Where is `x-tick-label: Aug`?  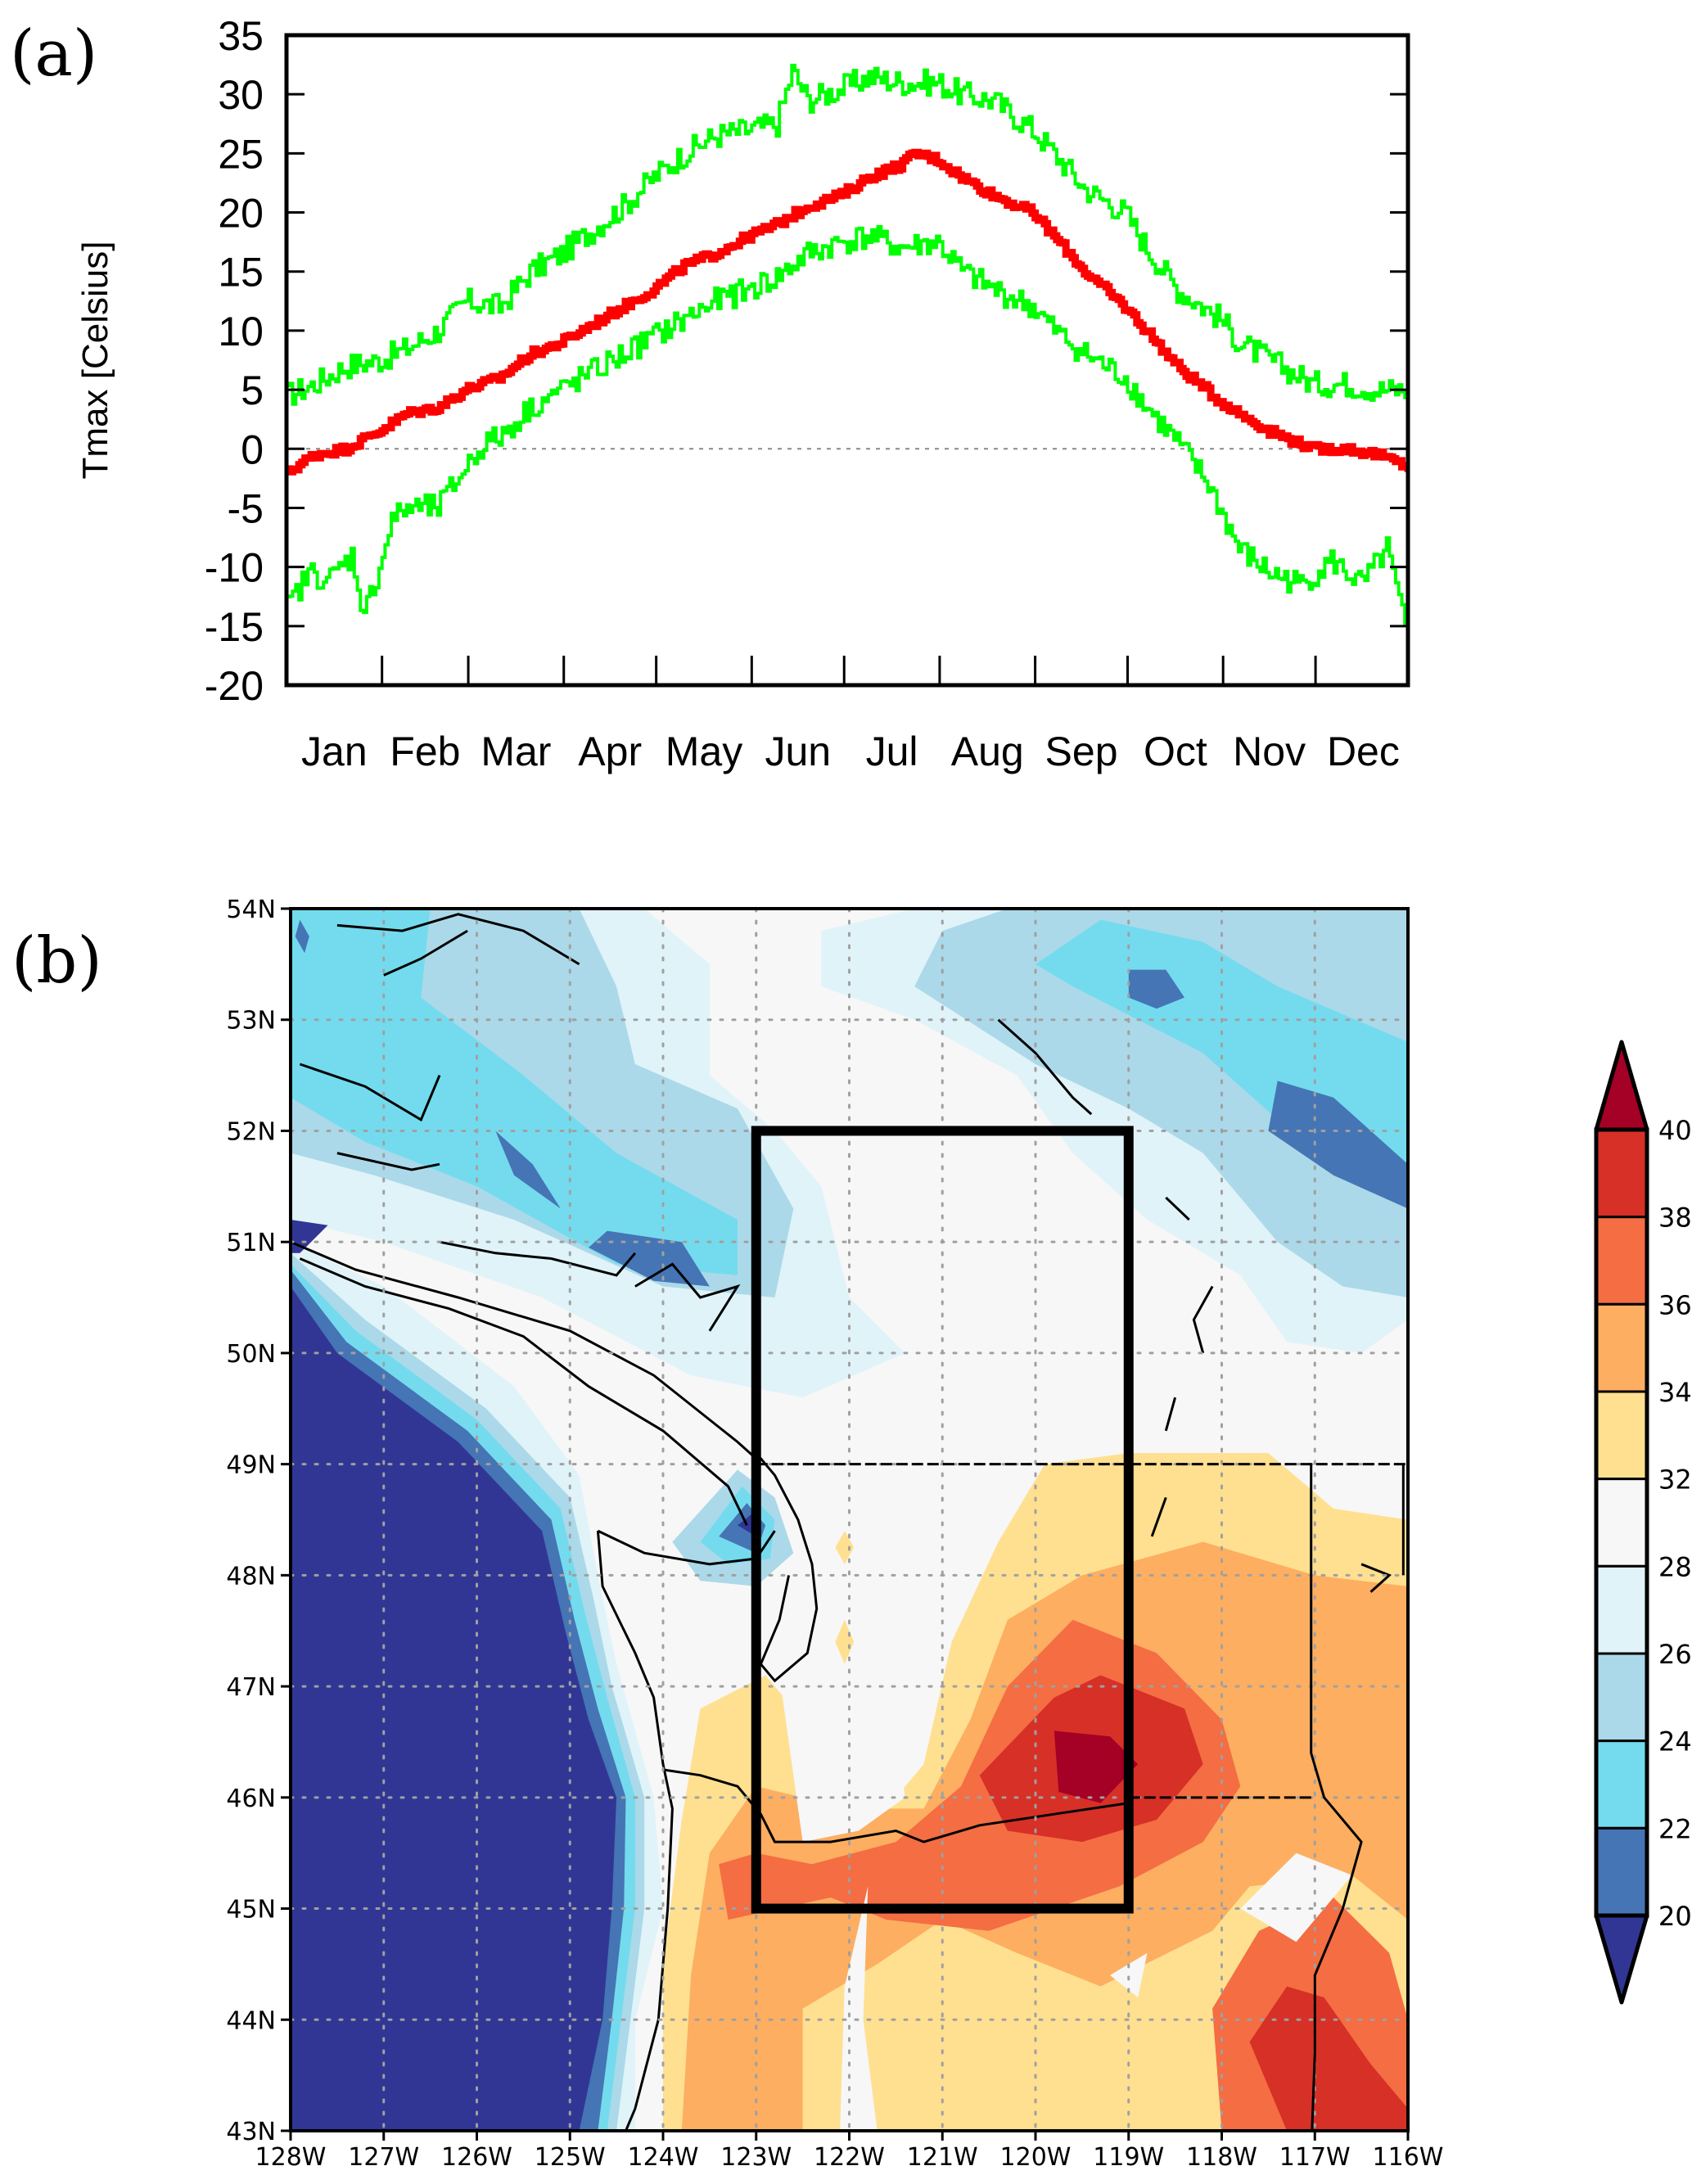 x-tick-label: Aug is located at coordinates (987, 751).